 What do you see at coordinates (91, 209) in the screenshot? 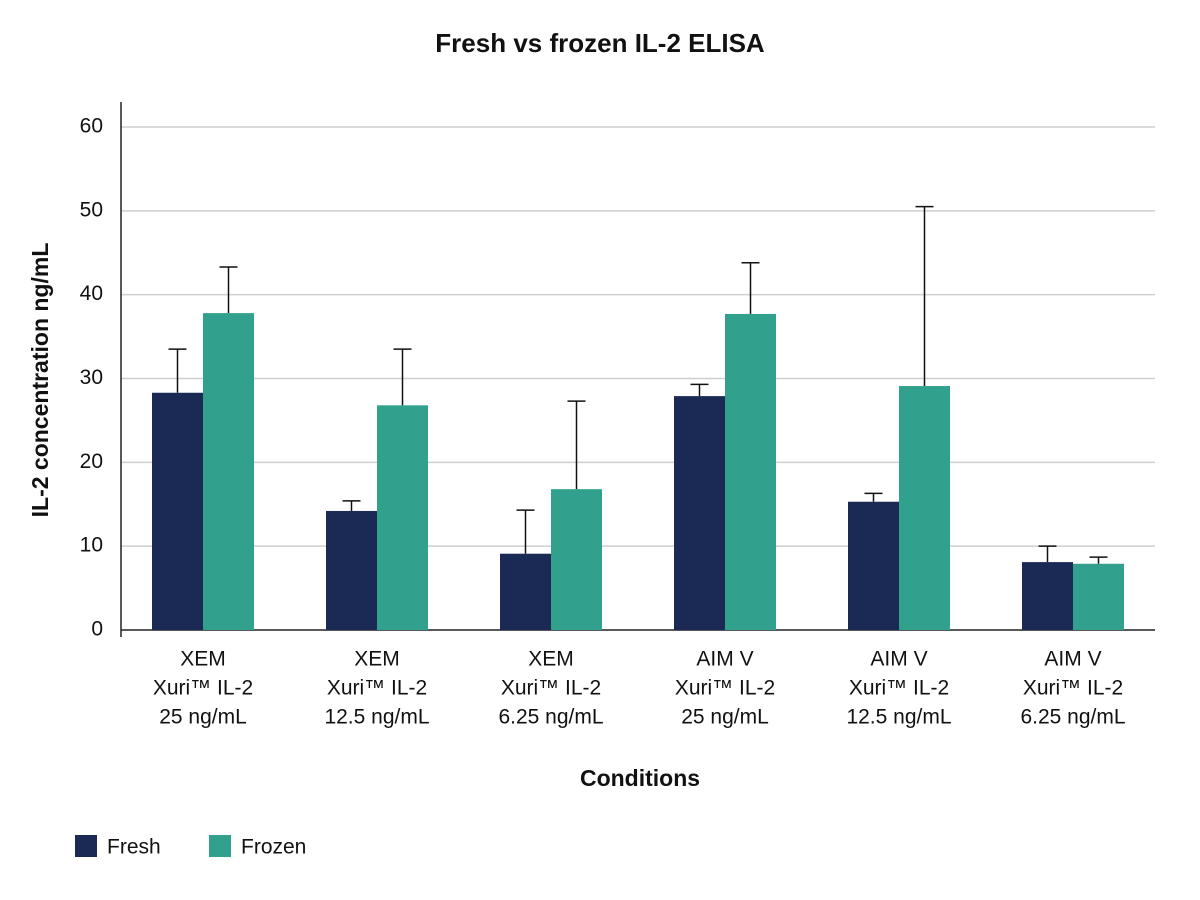
I see `y-tick-label: 50` at bounding box center [91, 209].